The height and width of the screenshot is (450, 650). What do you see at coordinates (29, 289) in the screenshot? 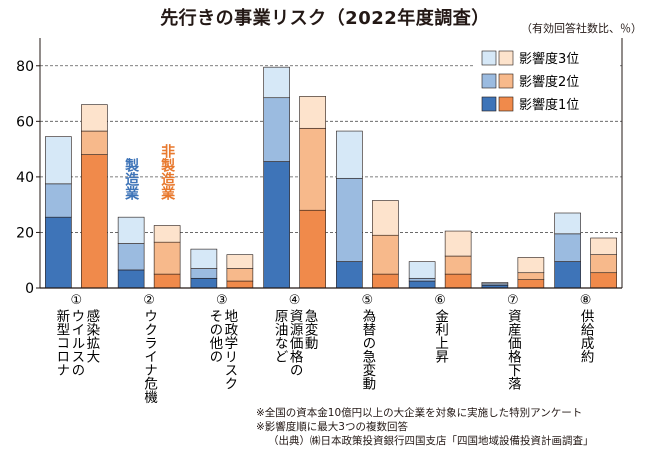
I see `y-tick-label: 0` at bounding box center [29, 289].